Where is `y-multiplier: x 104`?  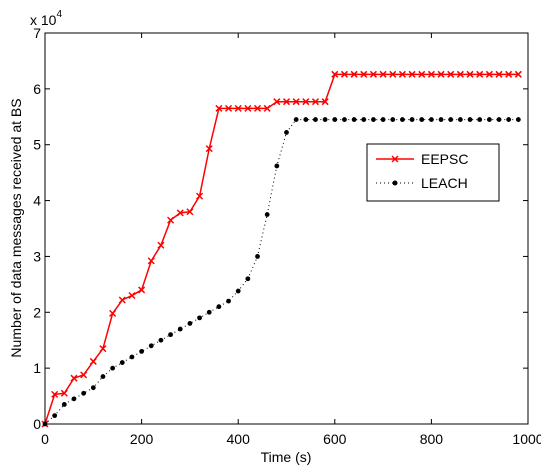 y-multiplier: x 104 is located at coordinates (46, 18).